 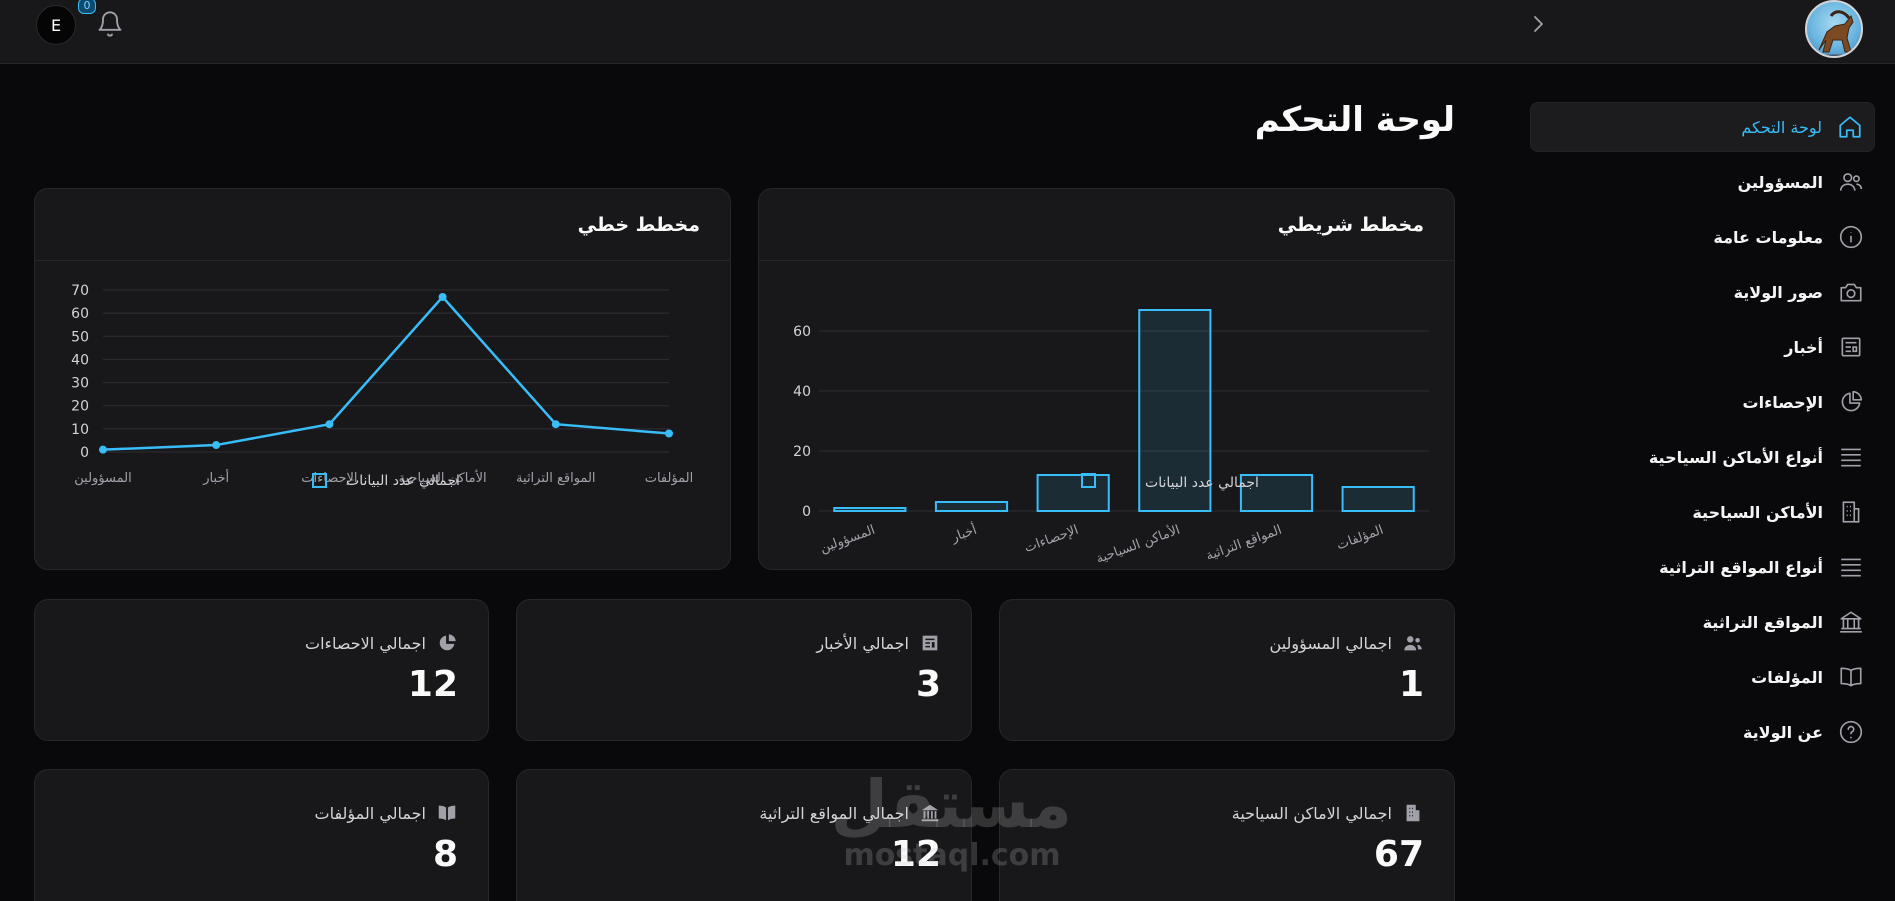 I want to click on stat-label: اجمالي الأخبار, so click(x=862, y=643).